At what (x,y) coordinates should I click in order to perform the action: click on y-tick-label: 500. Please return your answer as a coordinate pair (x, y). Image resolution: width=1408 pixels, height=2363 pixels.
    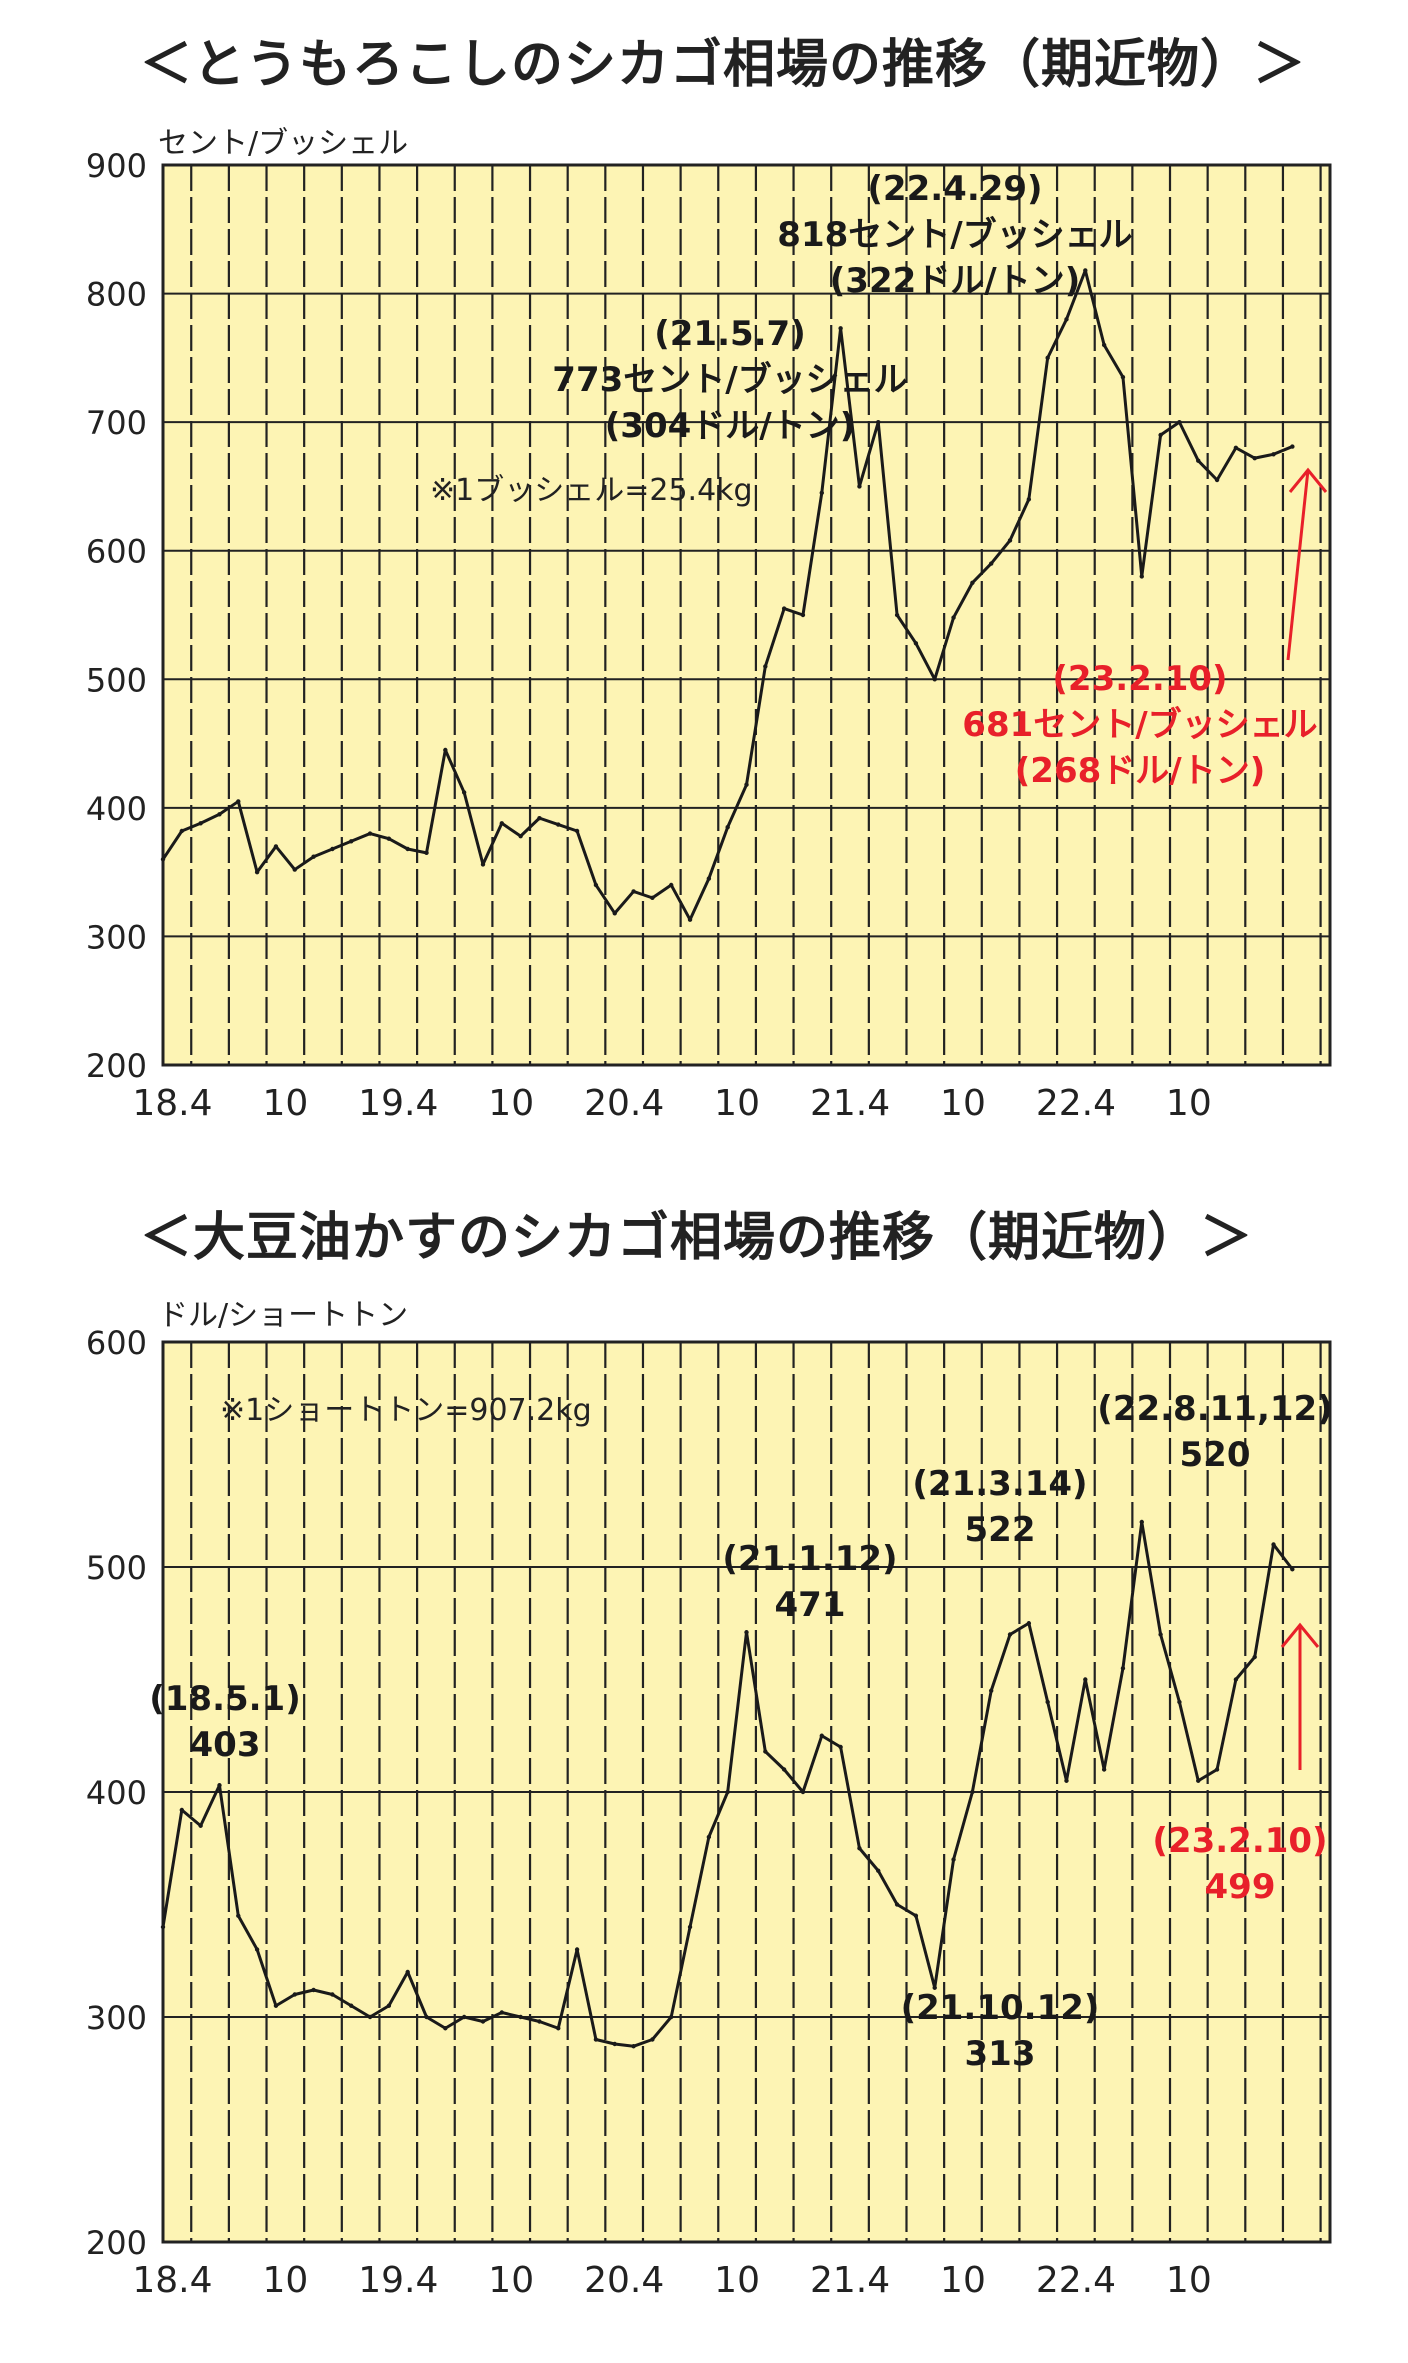
    Looking at the image, I should click on (116, 680).